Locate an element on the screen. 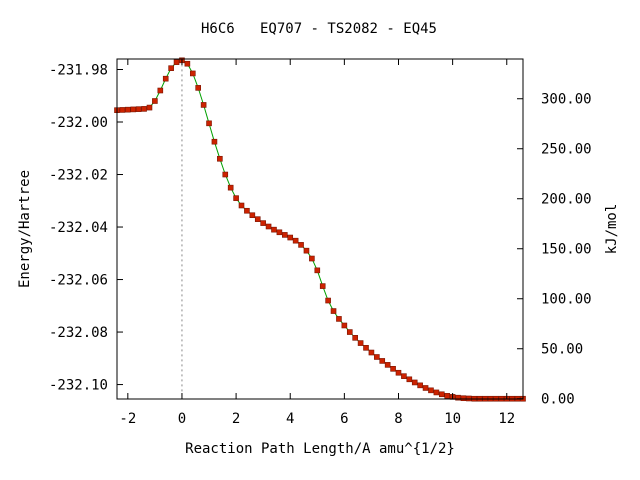 The height and width of the screenshot is (480, 640). y-axis-label: Energy/Hartree is located at coordinates (25, 229).